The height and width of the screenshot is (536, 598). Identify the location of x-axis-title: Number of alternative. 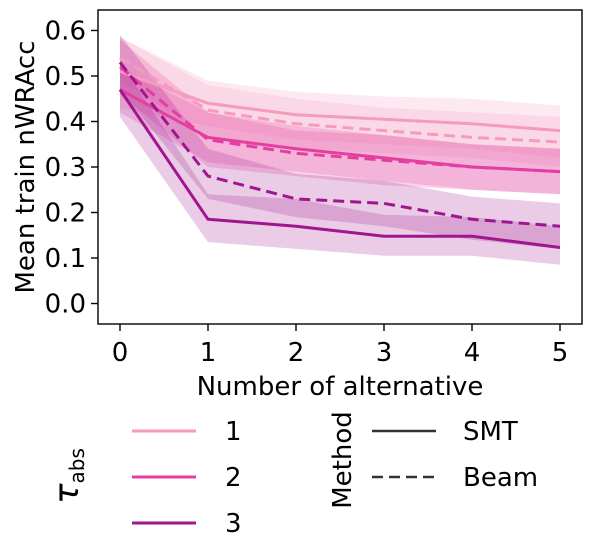
(340, 387).